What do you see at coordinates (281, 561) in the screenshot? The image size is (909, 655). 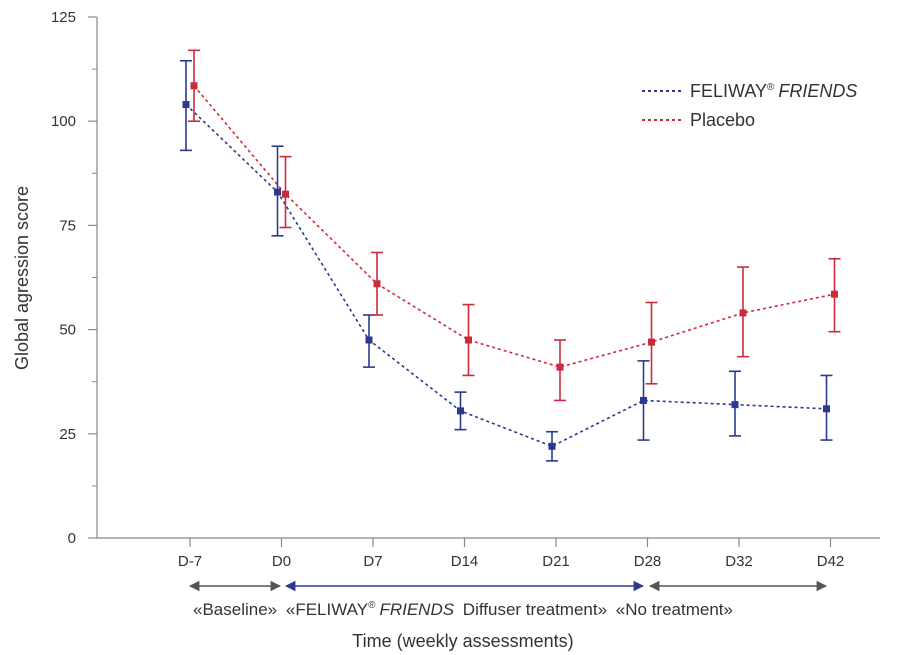 I see `x-tick-label: D0` at bounding box center [281, 561].